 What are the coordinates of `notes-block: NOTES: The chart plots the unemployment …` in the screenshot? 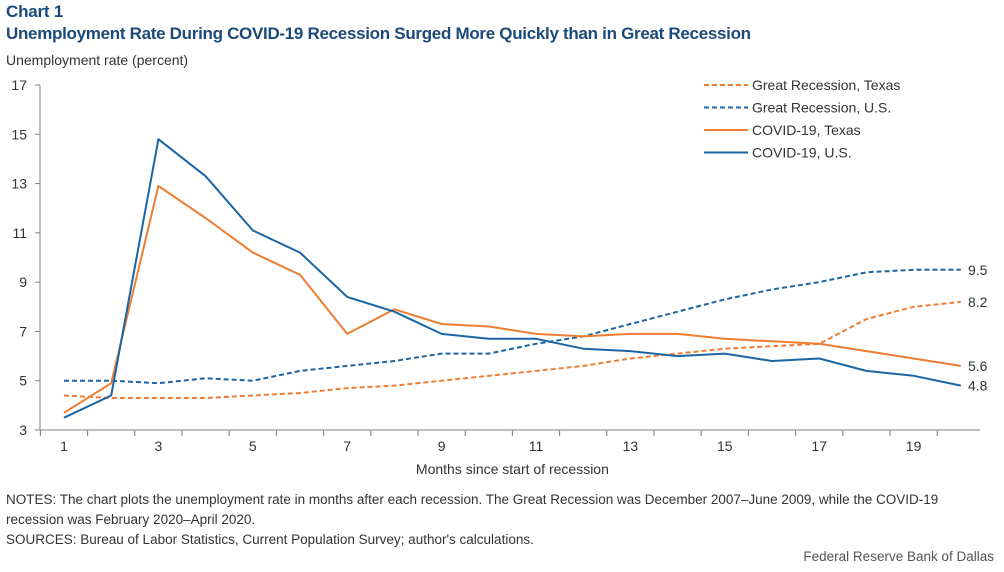 It's located at (501, 520).